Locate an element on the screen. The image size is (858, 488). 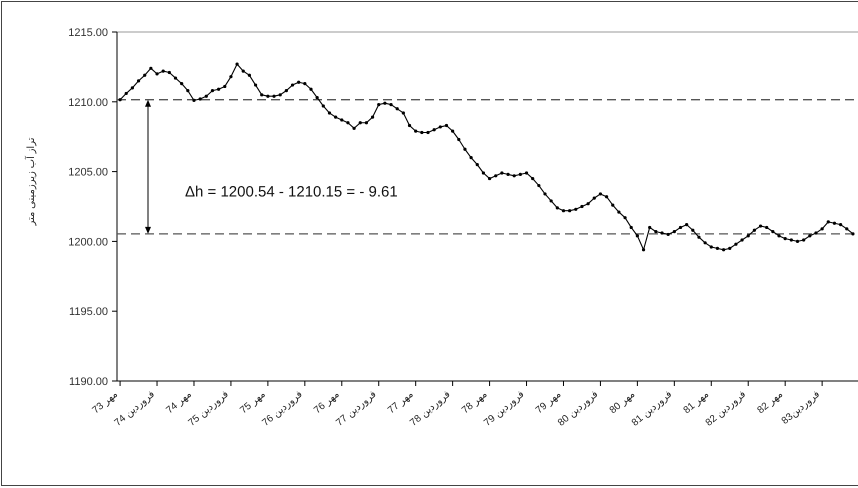
x-tick-label: مهر 75 is located at coordinates (253, 402).